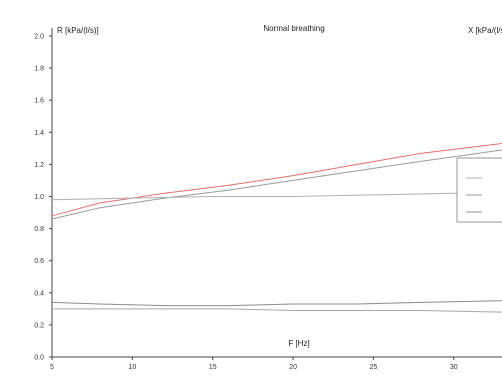 Image resolution: width=502 pixels, height=381 pixels. I want to click on chart-title: Normal breathing, so click(293, 28).